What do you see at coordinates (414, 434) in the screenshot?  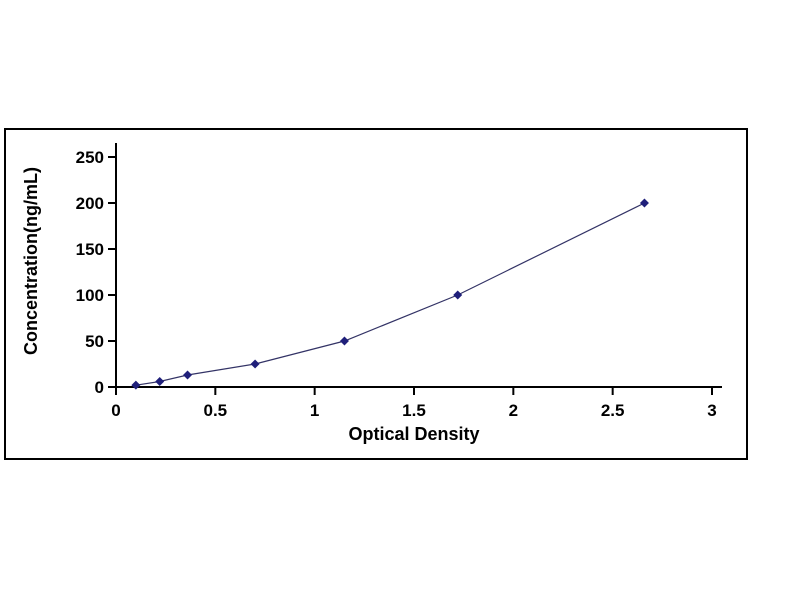 I see `x-axis-label: Optical Density` at bounding box center [414, 434].